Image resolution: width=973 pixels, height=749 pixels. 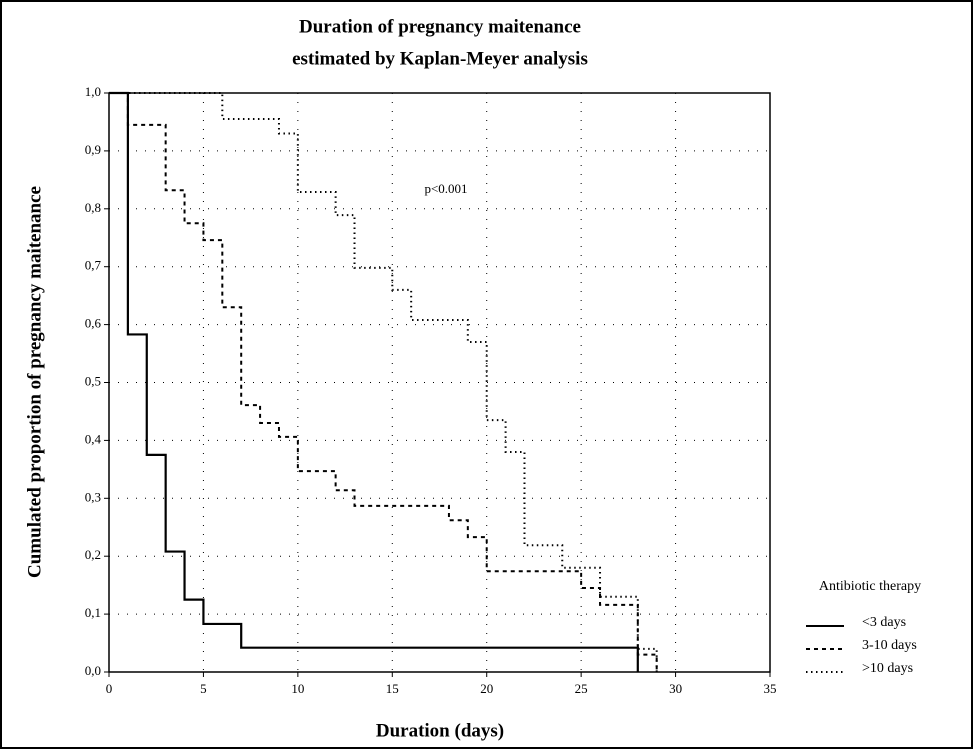 What do you see at coordinates (93, 265) in the screenshot?
I see `y-tick-label: 0,7` at bounding box center [93, 265].